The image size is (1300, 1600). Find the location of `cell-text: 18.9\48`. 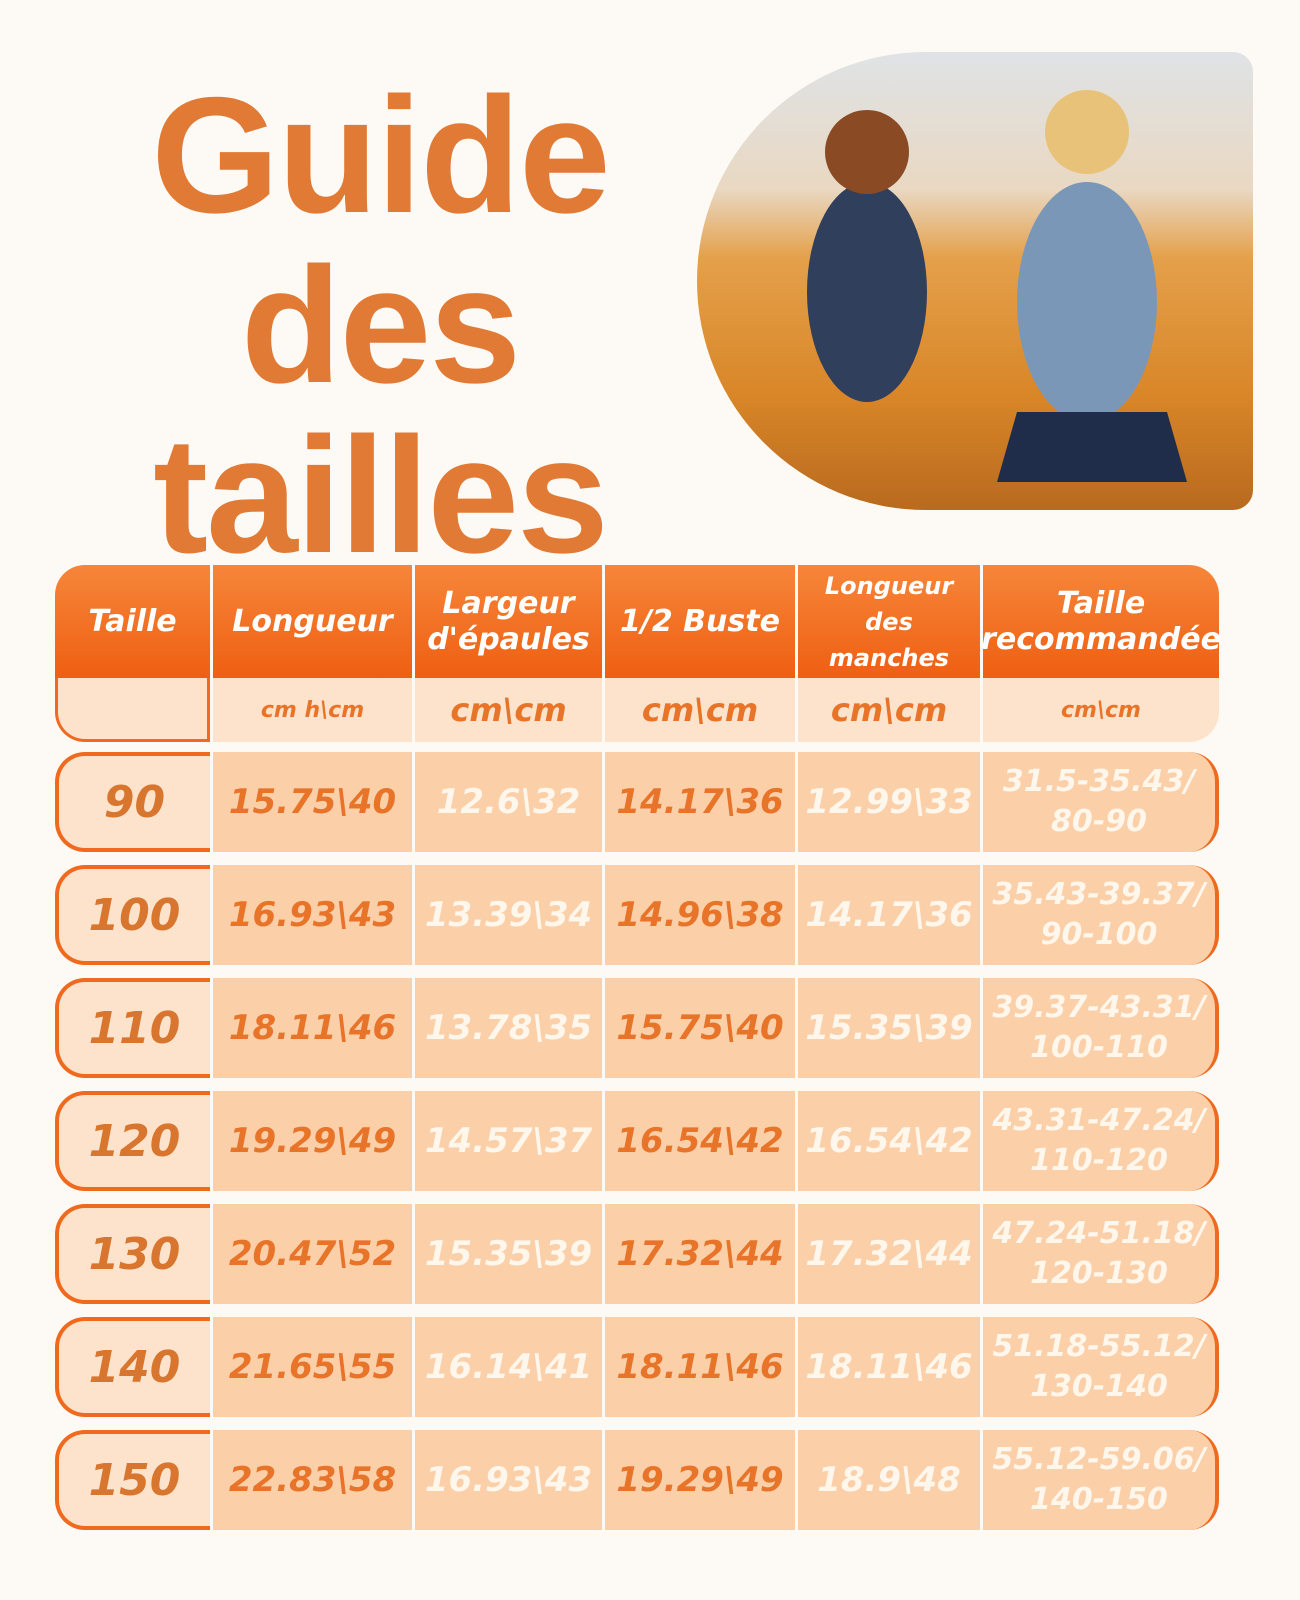

cell-text: 18.9\48 is located at coordinates (889, 1480).